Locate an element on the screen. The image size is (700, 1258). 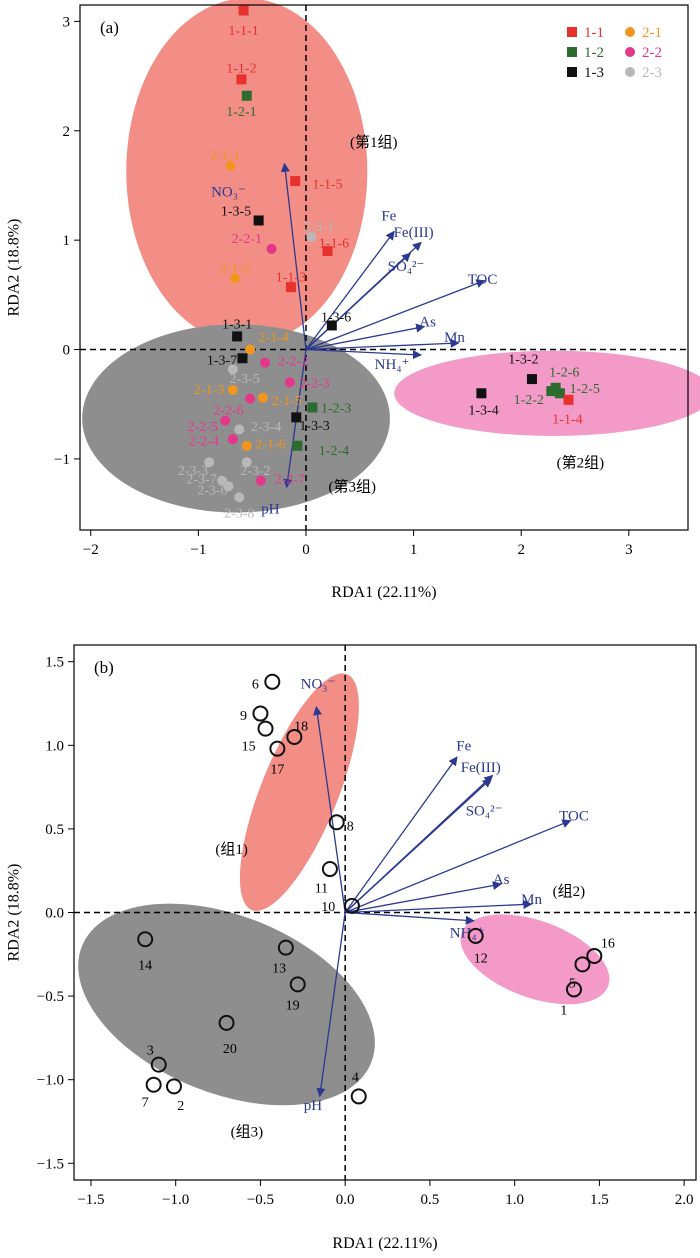
x-tick-label: 3 is located at coordinates (629, 550).